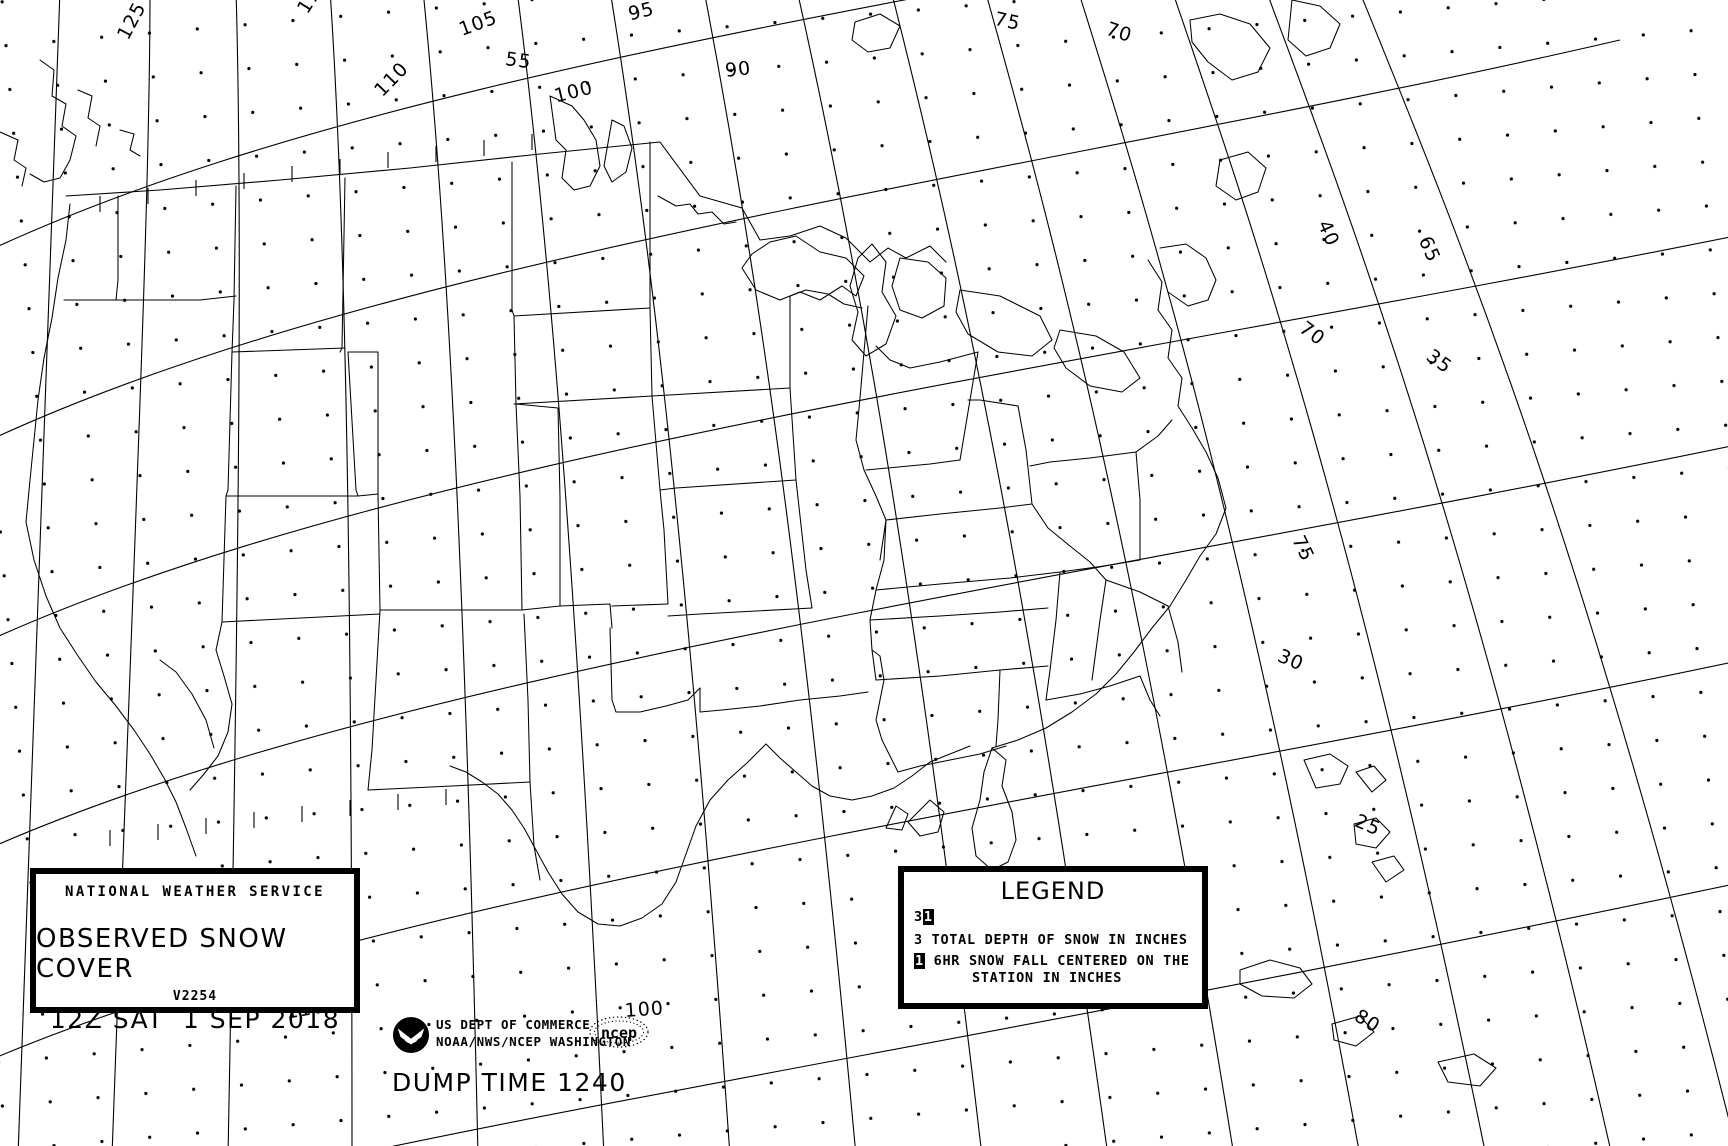  What do you see at coordinates (1057, 961) in the screenshot?
I see `legend-sixhr-text: 6HR SNOW FALL CENTERED ON THE` at bounding box center [1057, 961].